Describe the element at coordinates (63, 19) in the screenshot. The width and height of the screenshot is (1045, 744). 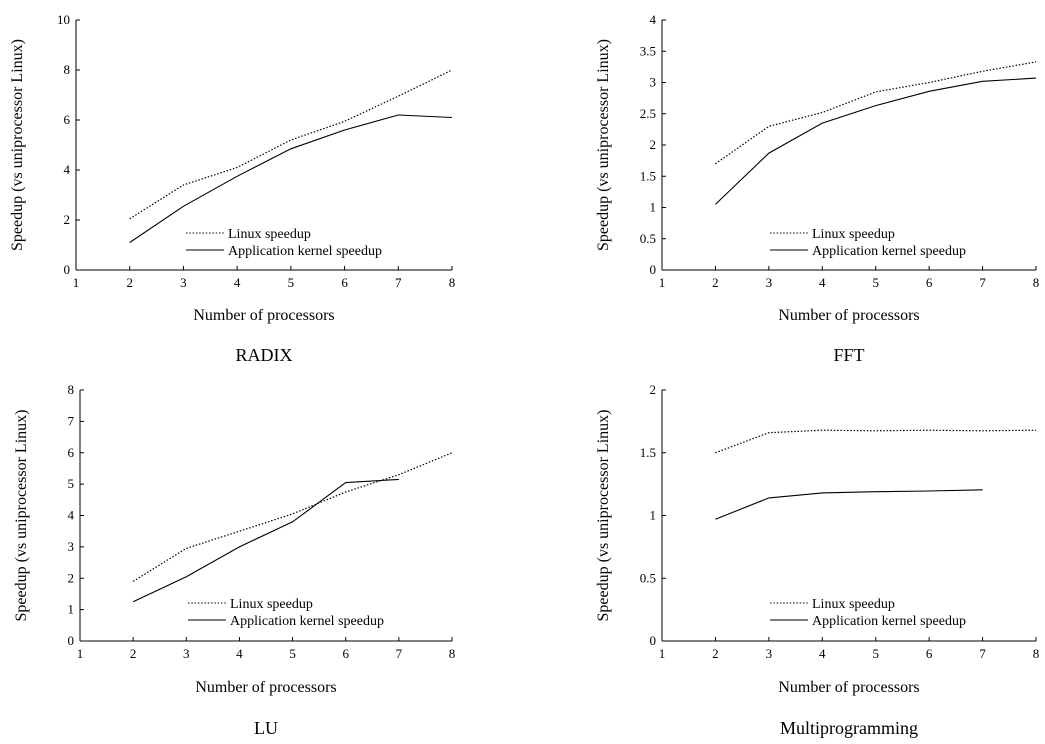
I see `y-tick-label: 10` at that location.